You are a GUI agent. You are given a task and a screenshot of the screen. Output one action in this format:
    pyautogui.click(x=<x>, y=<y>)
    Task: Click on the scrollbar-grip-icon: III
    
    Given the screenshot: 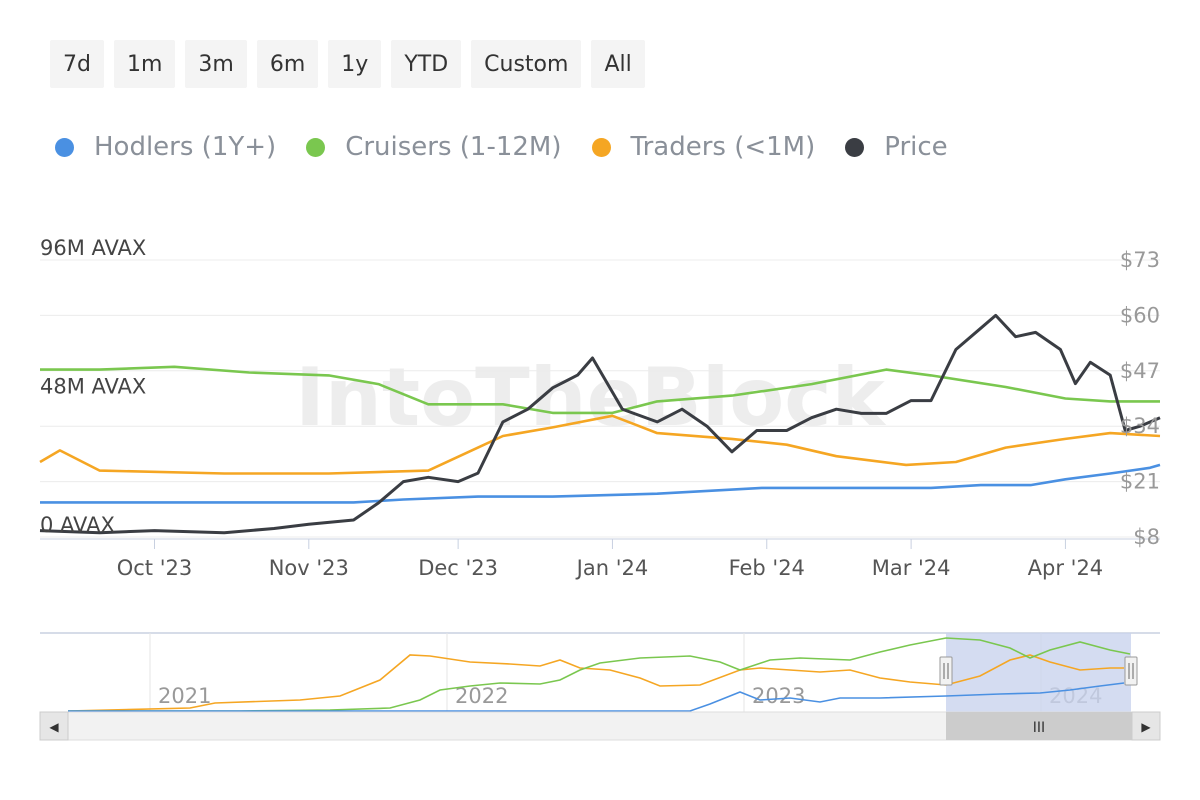 What is the action you would take?
    pyautogui.click(x=1039, y=728)
    